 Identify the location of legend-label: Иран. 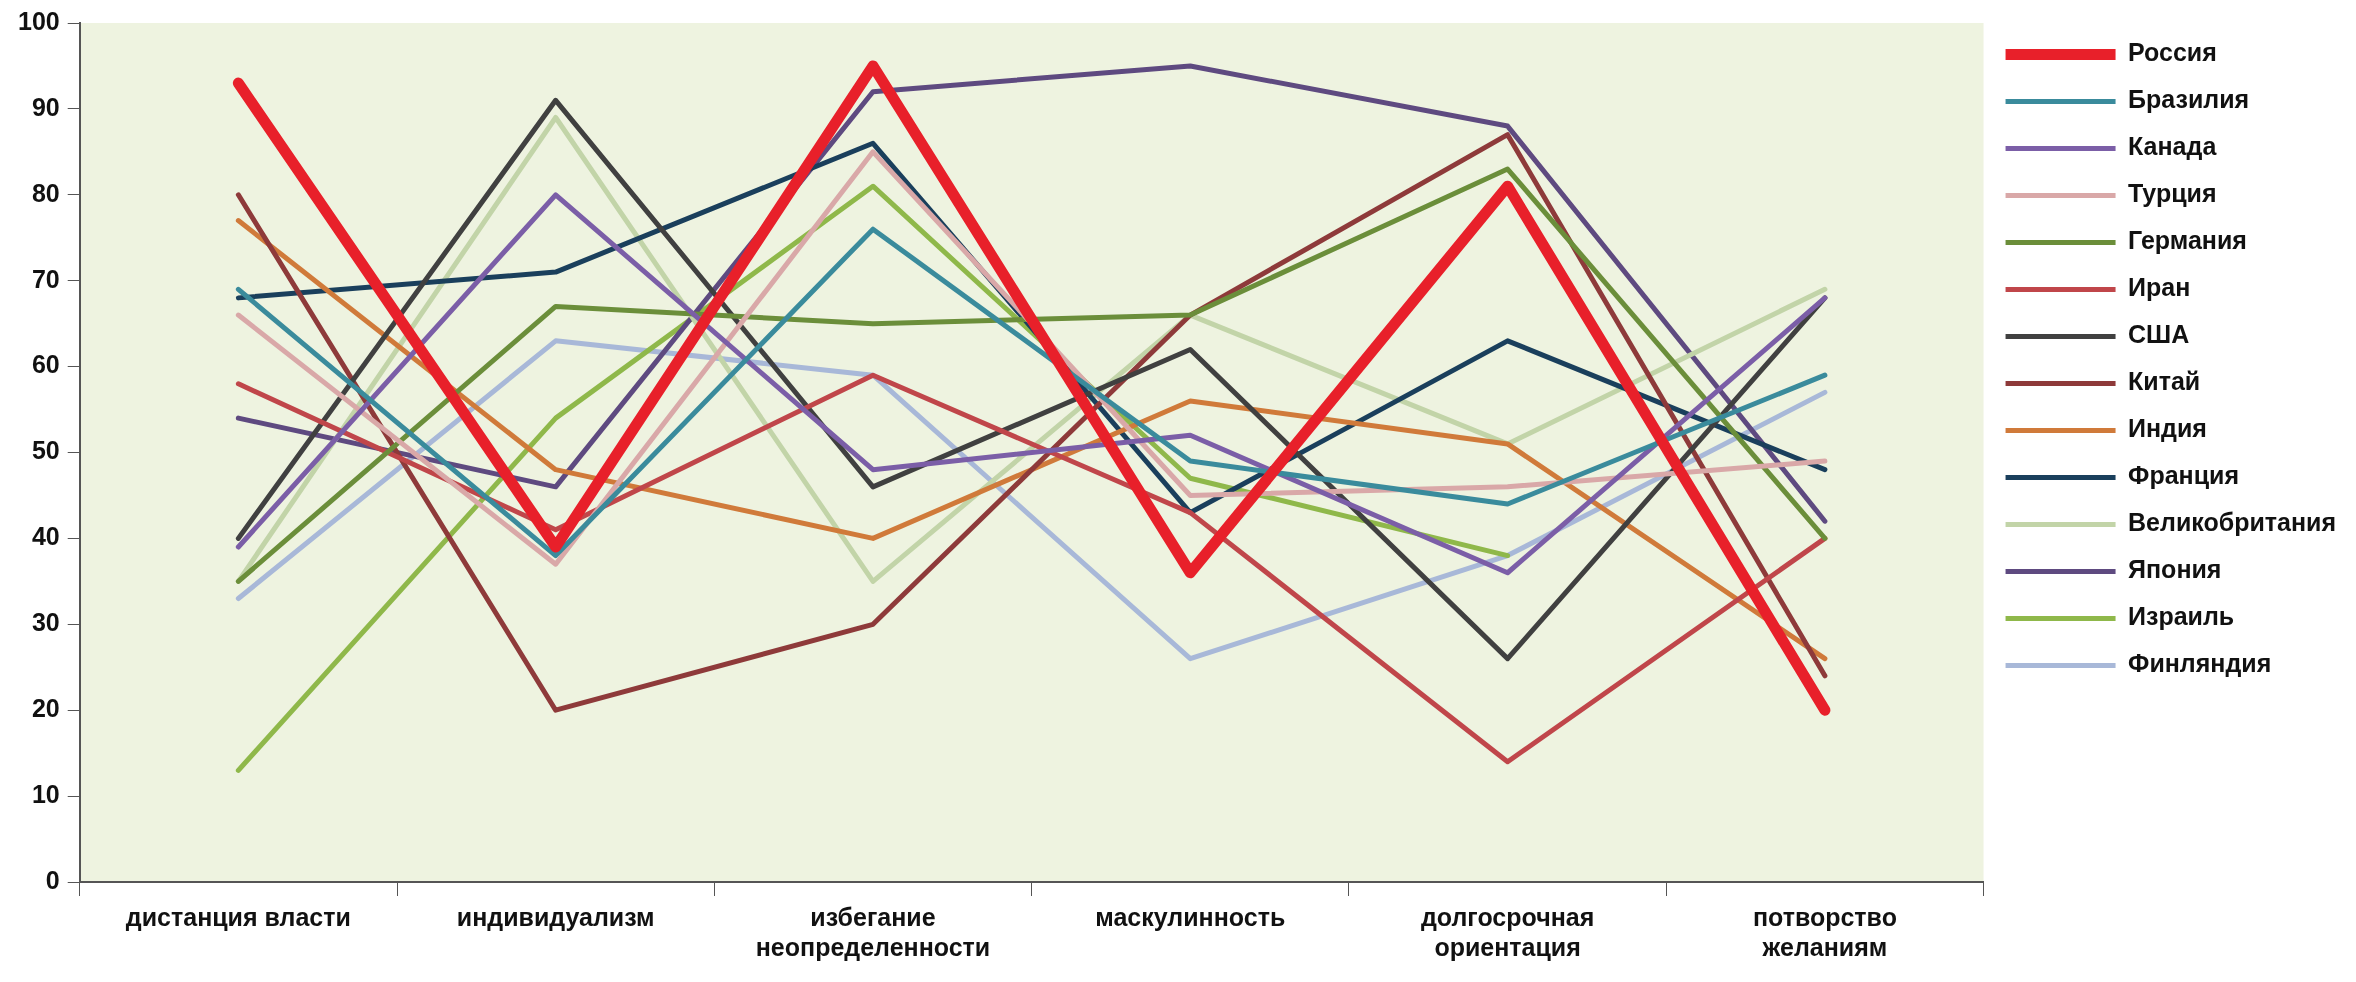
(2159, 287).